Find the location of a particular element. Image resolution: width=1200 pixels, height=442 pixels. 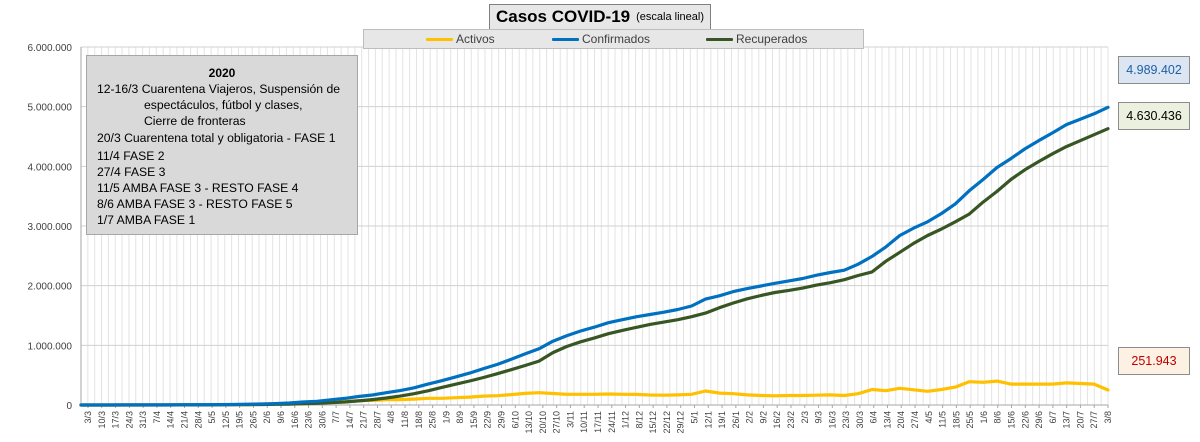

x-tick-label: 26/5 is located at coordinates (253, 420).